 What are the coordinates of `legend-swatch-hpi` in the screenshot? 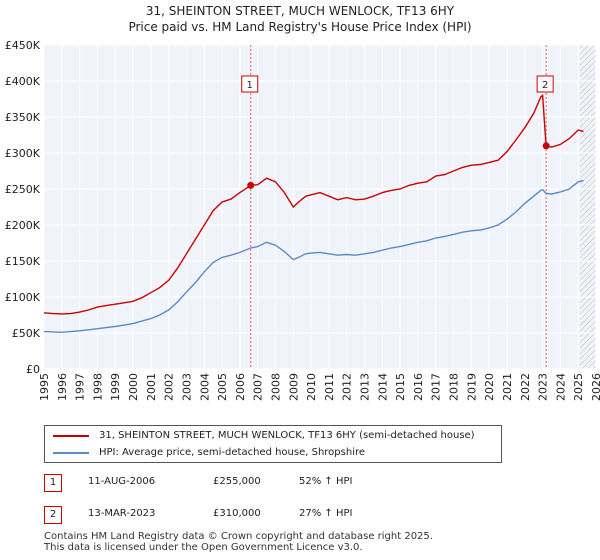 It's located at (71, 453).